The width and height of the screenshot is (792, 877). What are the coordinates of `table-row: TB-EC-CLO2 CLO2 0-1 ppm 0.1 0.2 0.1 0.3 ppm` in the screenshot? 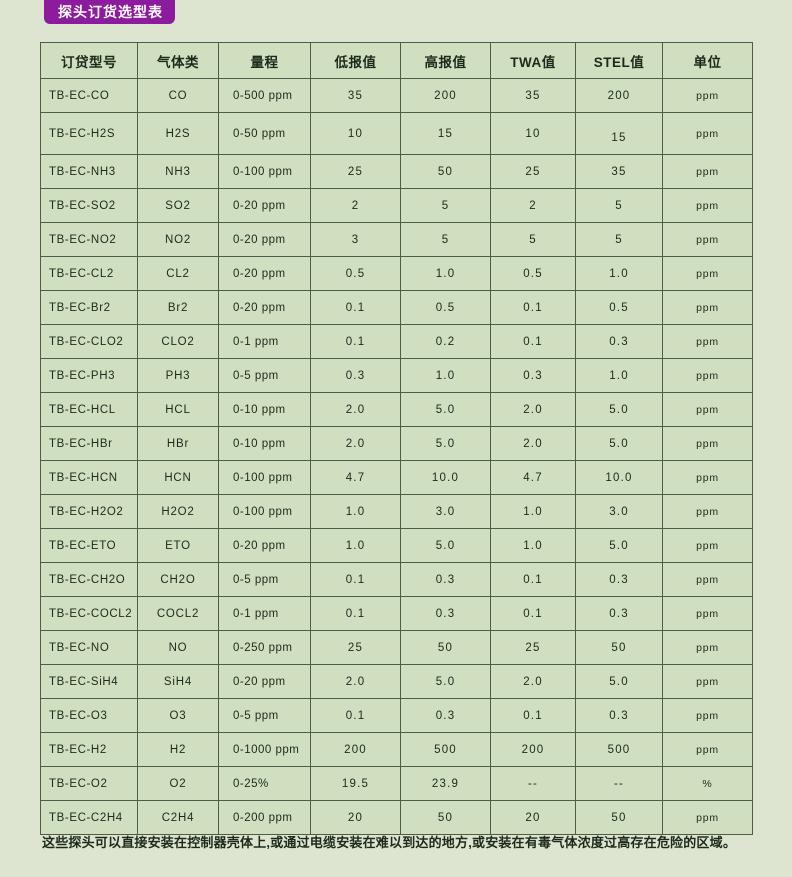 It's located at (396, 341).